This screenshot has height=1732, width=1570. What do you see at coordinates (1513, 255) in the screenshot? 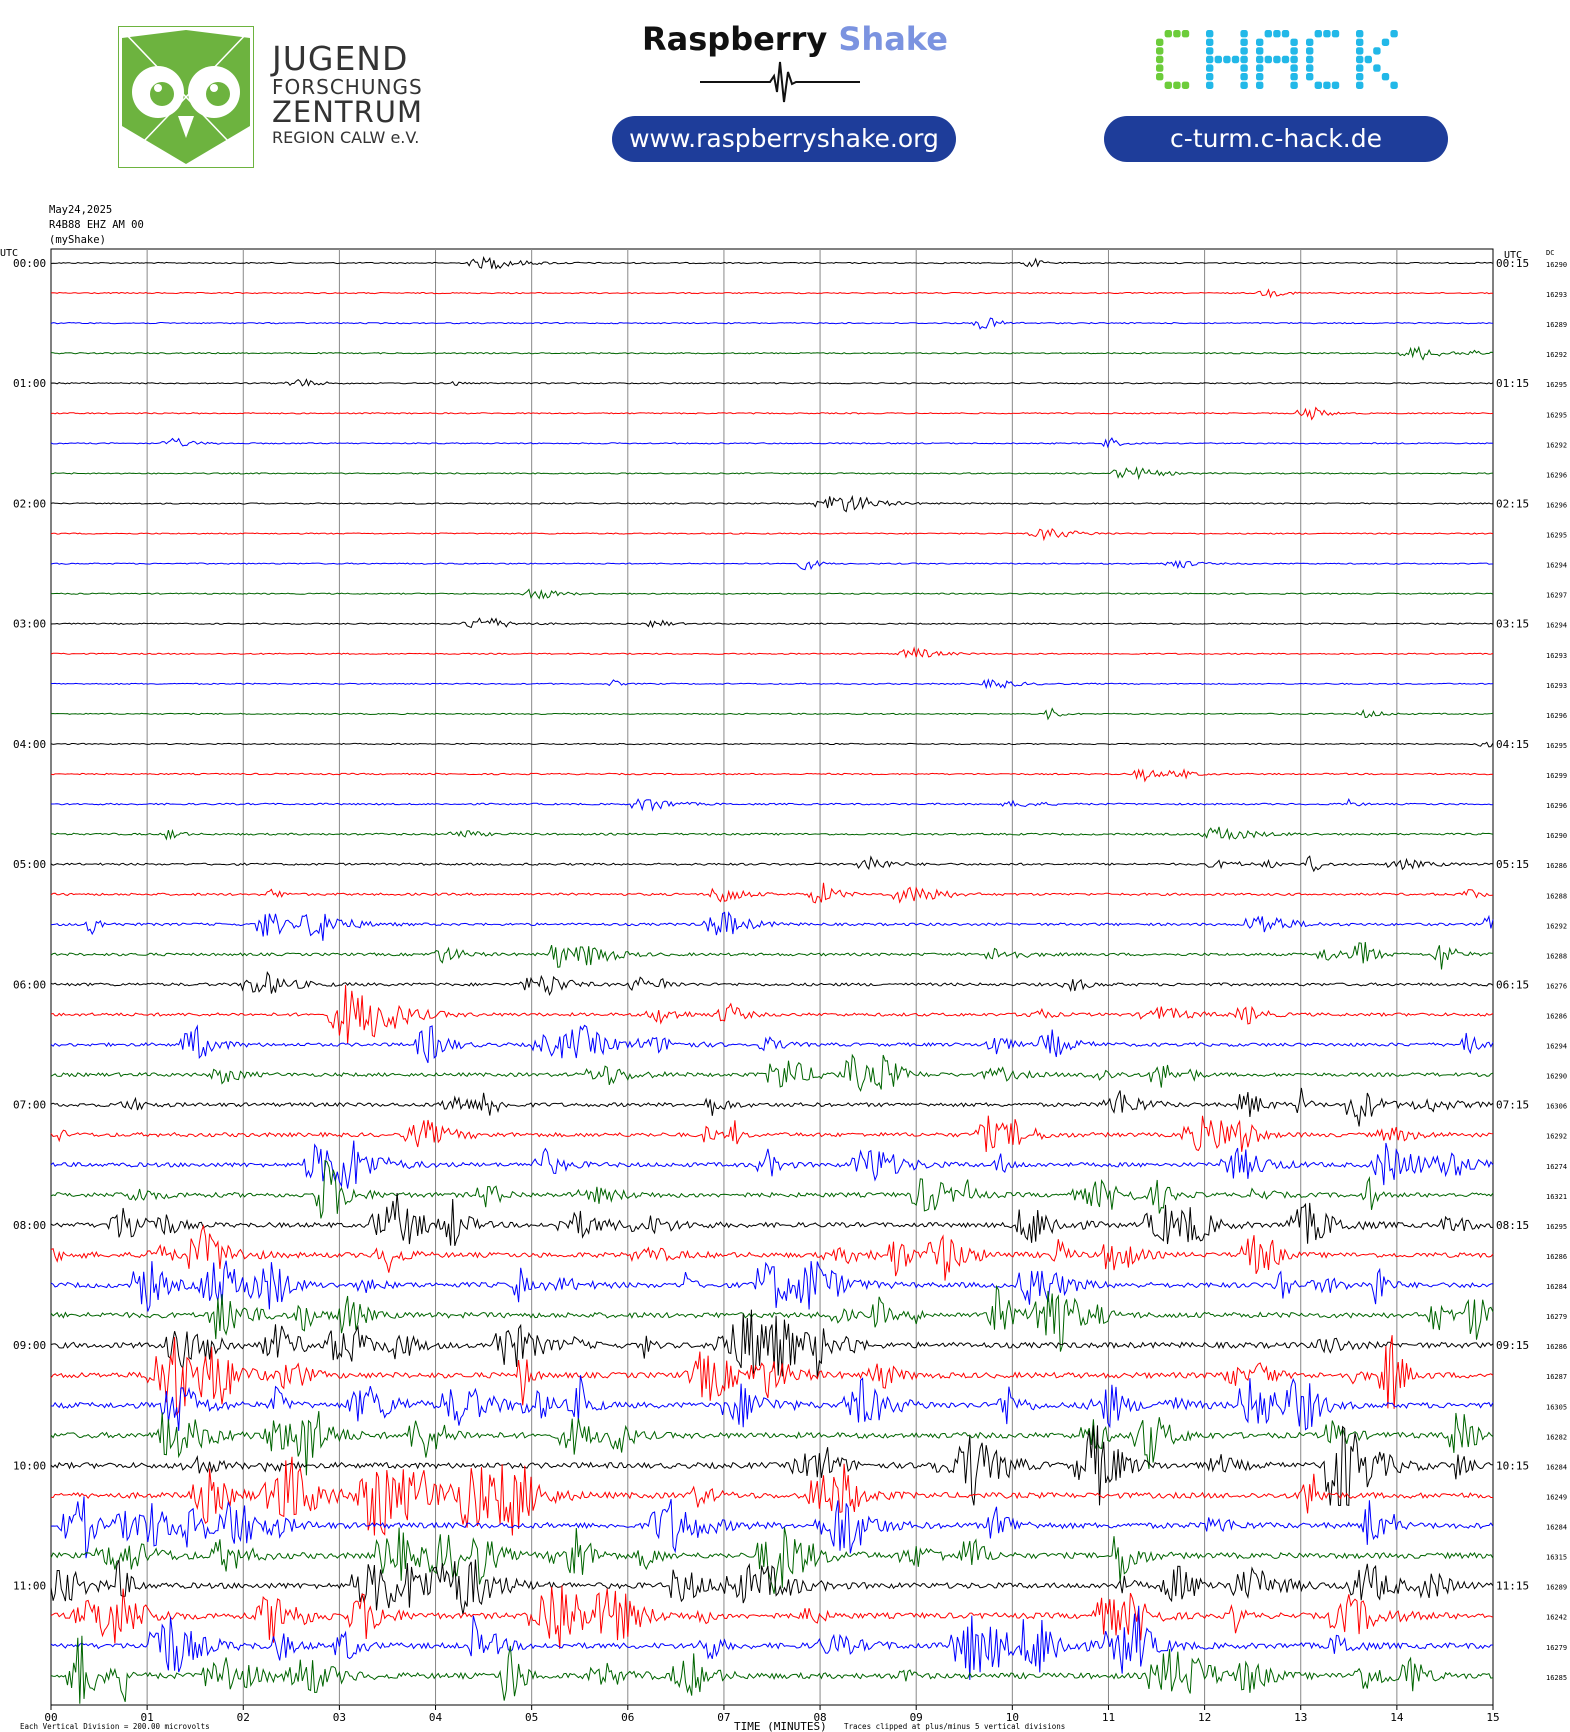
I see `right-utc-label: UTC` at bounding box center [1513, 255].